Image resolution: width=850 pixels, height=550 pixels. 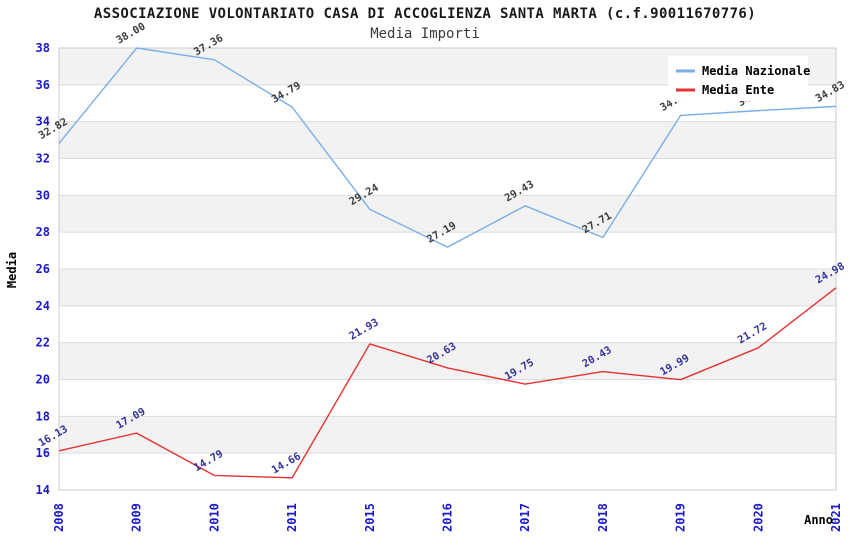 I want to click on data-label: 14.66, so click(x=286, y=463).